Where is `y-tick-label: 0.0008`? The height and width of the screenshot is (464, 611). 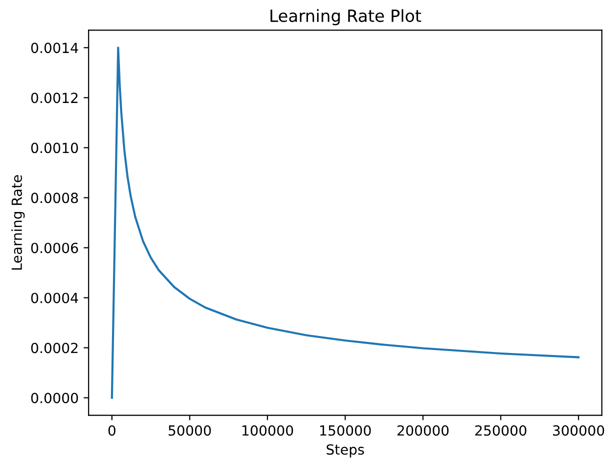
y-tick-label: 0.0008 is located at coordinates (54, 198).